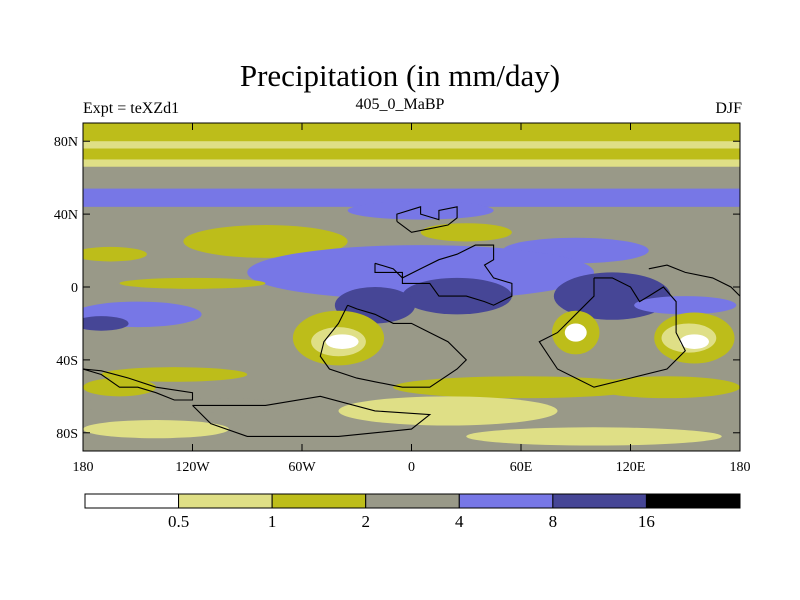  What do you see at coordinates (365, 521) in the screenshot?
I see `colorbar-label: 2` at bounding box center [365, 521].